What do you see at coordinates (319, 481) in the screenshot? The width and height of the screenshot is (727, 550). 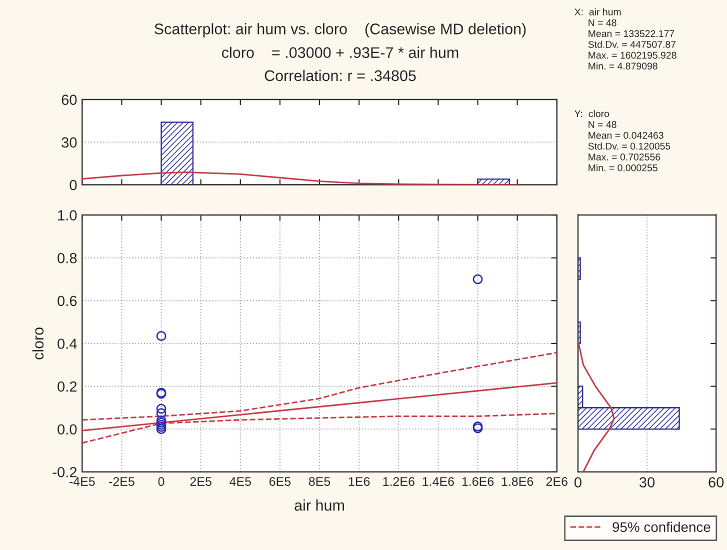 I see `x-tick-label: 8E5` at bounding box center [319, 481].